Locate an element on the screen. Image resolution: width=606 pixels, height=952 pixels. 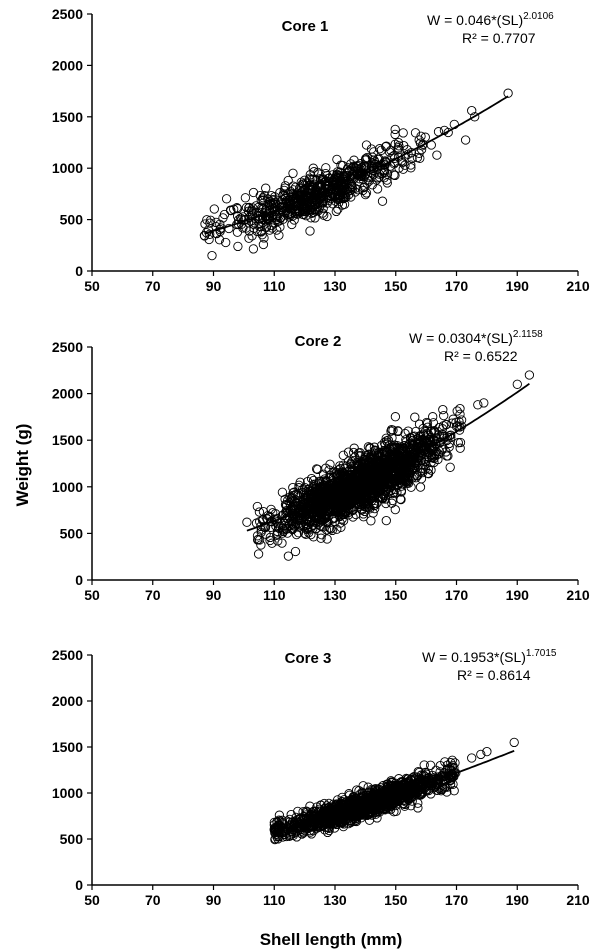
fit-exponent: 2.0106 is located at coordinates (538, 16).